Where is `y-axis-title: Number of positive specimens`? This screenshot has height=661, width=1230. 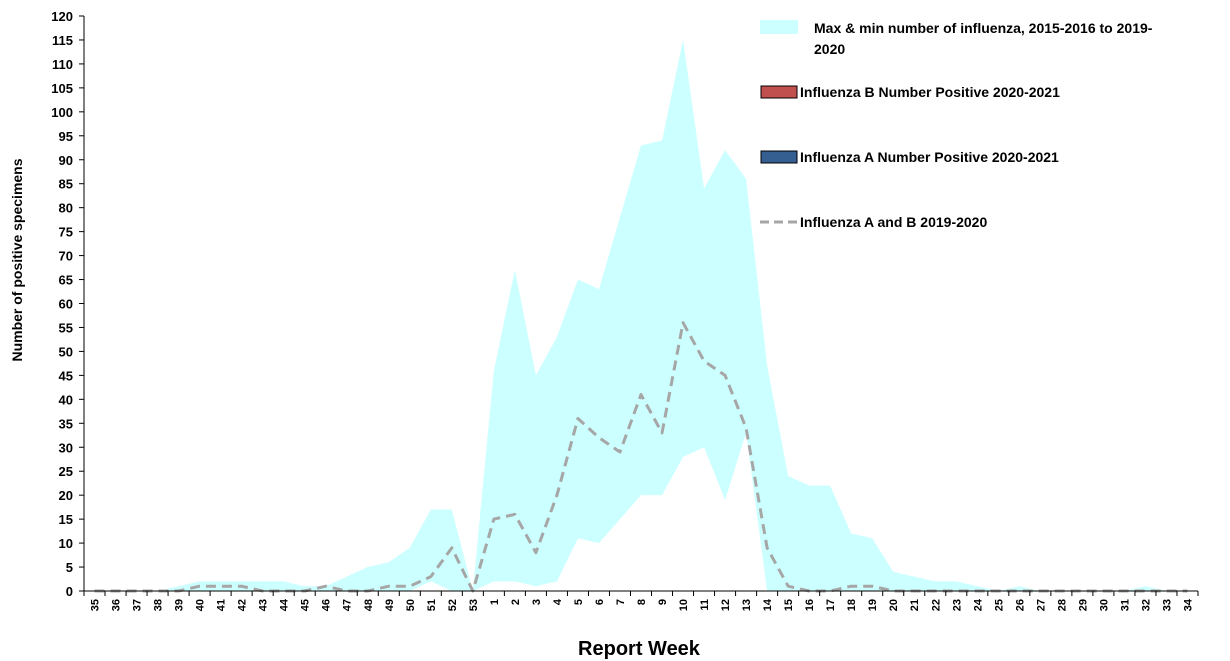 y-axis-title: Number of positive specimens is located at coordinates (17, 259).